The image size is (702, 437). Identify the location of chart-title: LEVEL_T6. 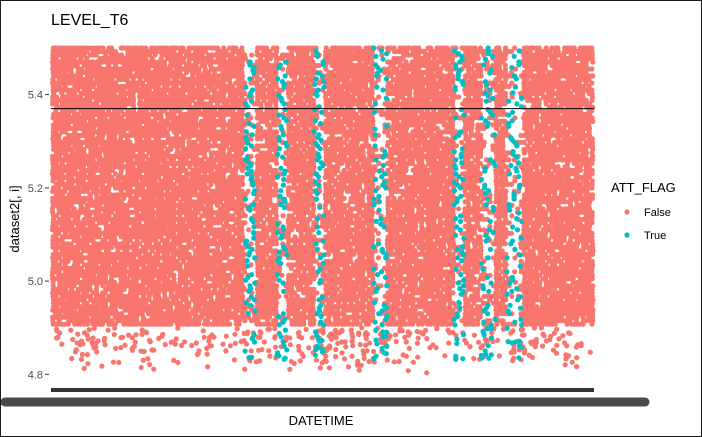
(89, 20).